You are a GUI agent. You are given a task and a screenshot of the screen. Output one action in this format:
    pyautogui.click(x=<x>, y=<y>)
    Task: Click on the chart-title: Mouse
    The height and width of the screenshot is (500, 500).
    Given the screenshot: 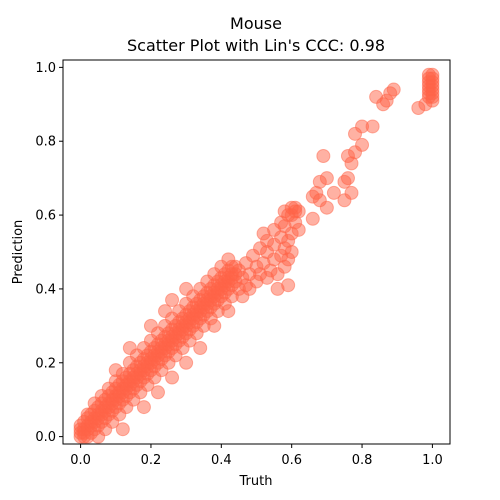 What is the action you would take?
    pyautogui.click(x=256, y=23)
    